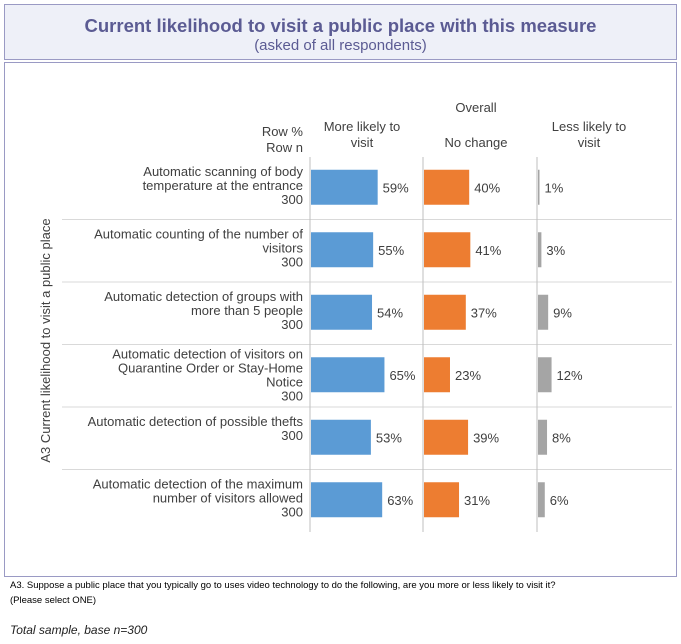 Image resolution: width=681 pixels, height=644 pixels. What do you see at coordinates (362, 126) in the screenshot?
I see `series-header-0-0: More likely to` at bounding box center [362, 126].